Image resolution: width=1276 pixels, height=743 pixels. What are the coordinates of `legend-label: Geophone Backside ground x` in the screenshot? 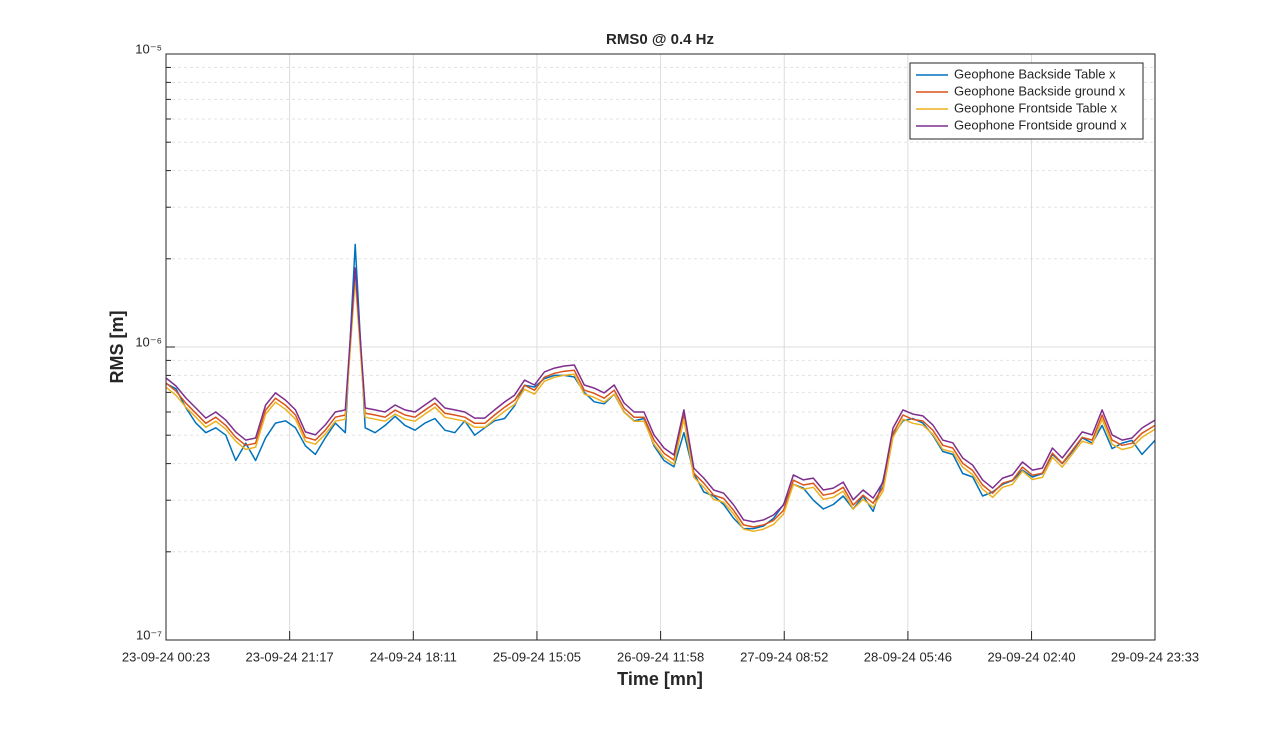 It's located at (1040, 90).